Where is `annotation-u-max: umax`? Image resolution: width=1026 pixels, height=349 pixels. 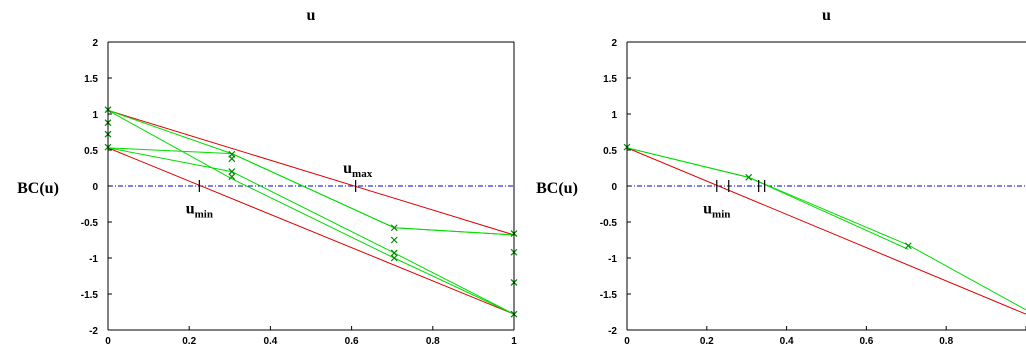
annotation-u-max: umax is located at coordinates (358, 170).